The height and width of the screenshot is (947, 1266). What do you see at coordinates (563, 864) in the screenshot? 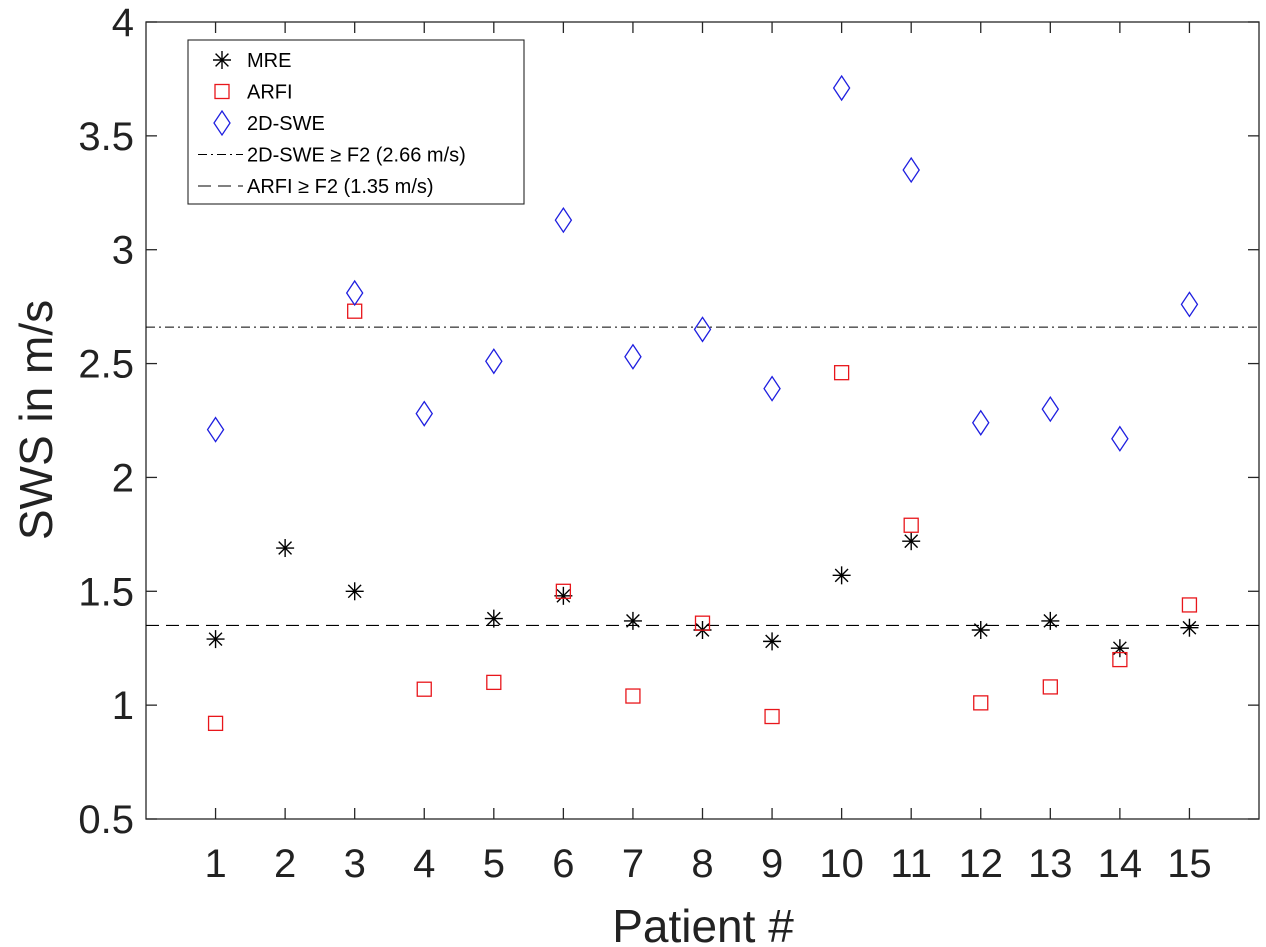
I see `x-tick-label: 6` at bounding box center [563, 864].